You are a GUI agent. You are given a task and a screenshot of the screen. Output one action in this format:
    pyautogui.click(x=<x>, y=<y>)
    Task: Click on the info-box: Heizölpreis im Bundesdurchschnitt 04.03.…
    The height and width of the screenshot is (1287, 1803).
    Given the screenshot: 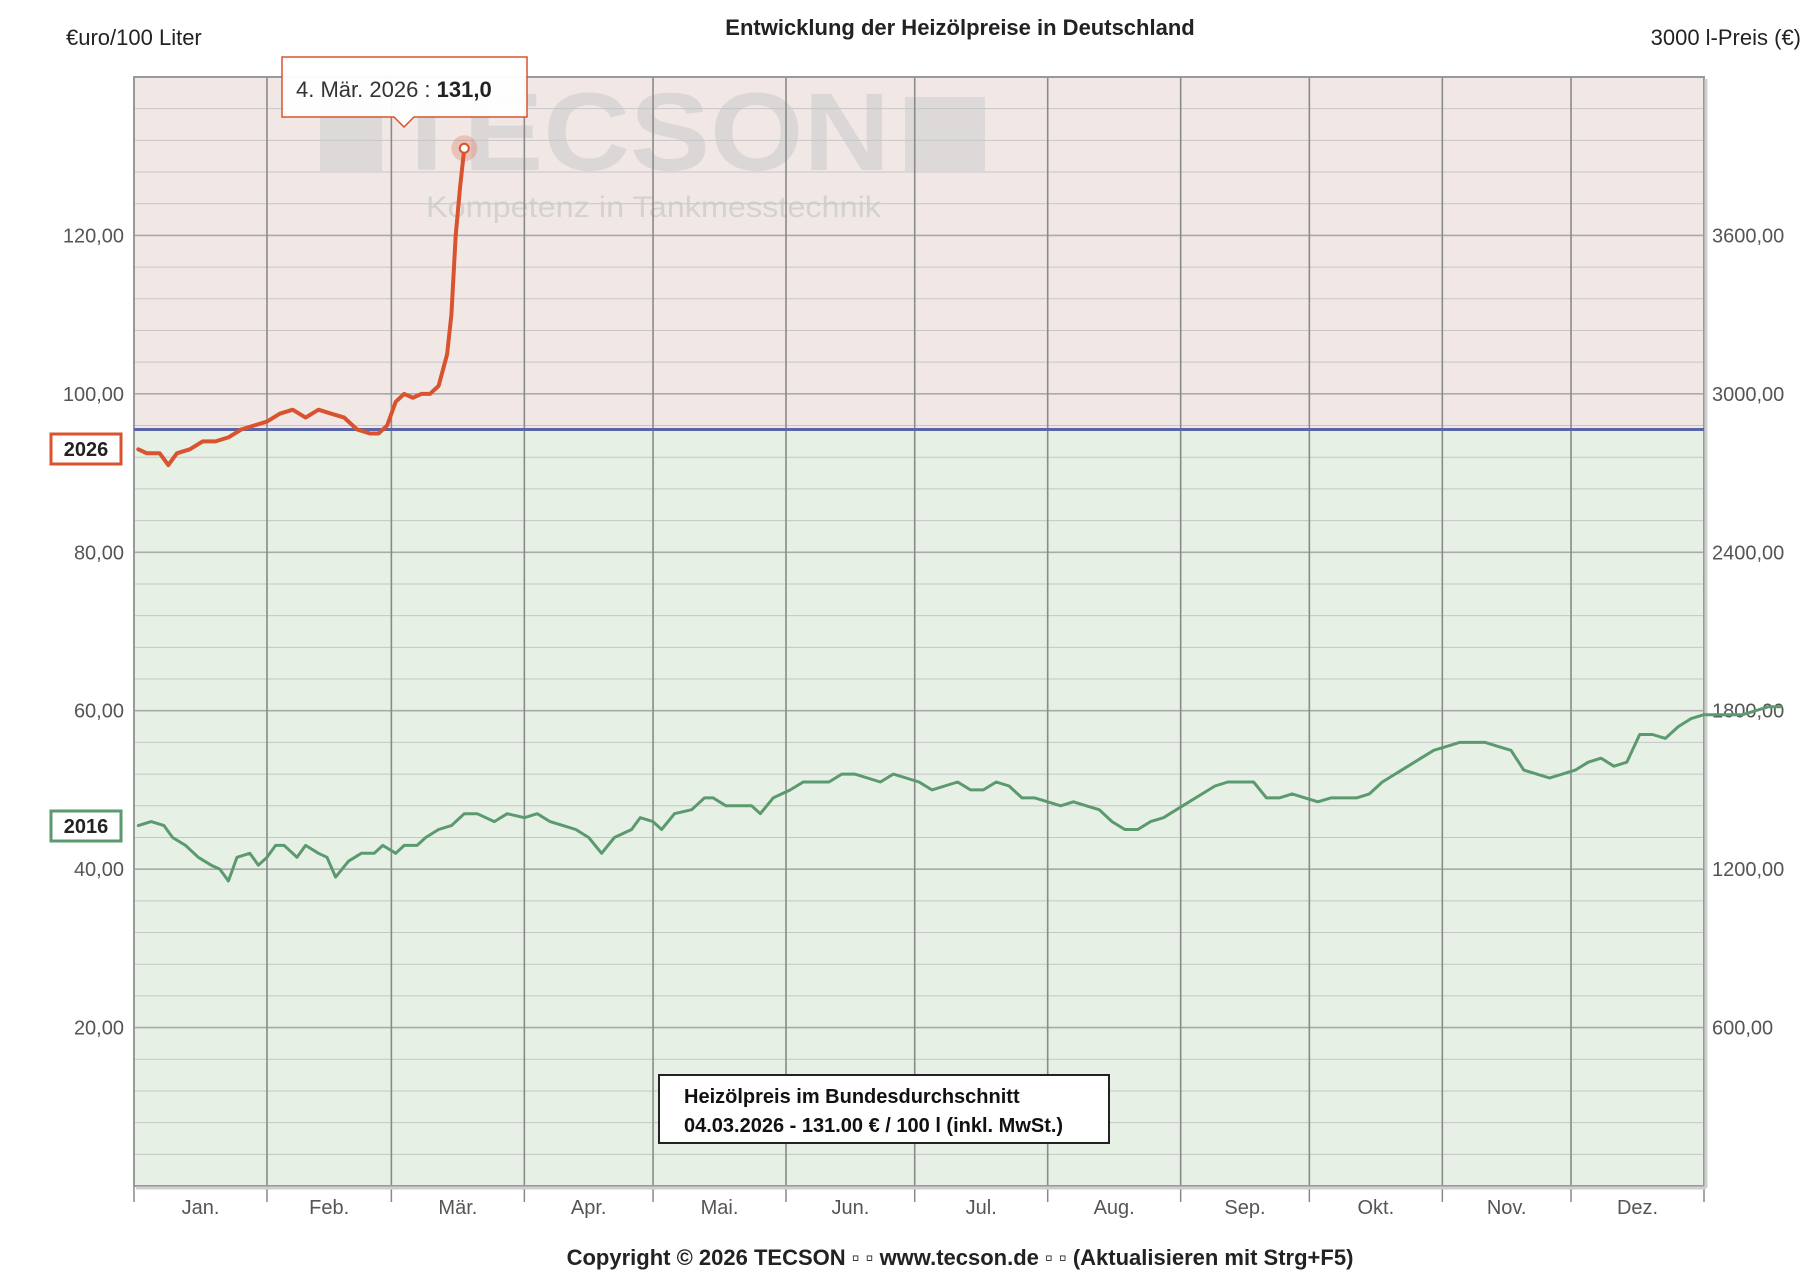 What is the action you would take?
    pyautogui.click(x=884, y=1109)
    